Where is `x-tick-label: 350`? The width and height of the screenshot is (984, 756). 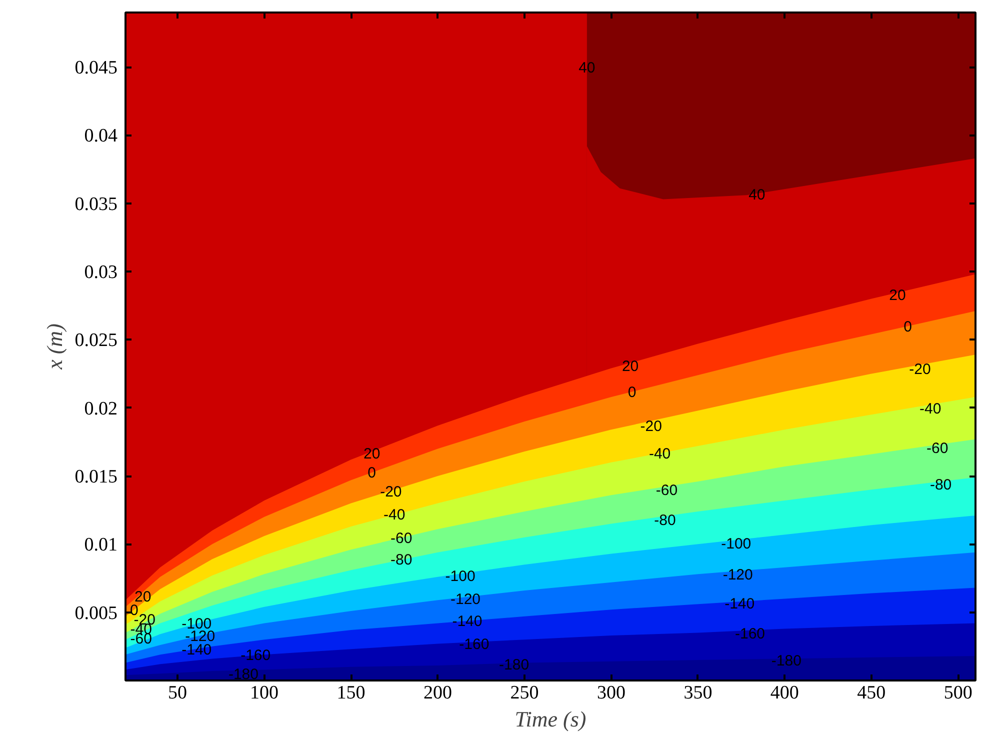 x-tick-label: 350 is located at coordinates (698, 693).